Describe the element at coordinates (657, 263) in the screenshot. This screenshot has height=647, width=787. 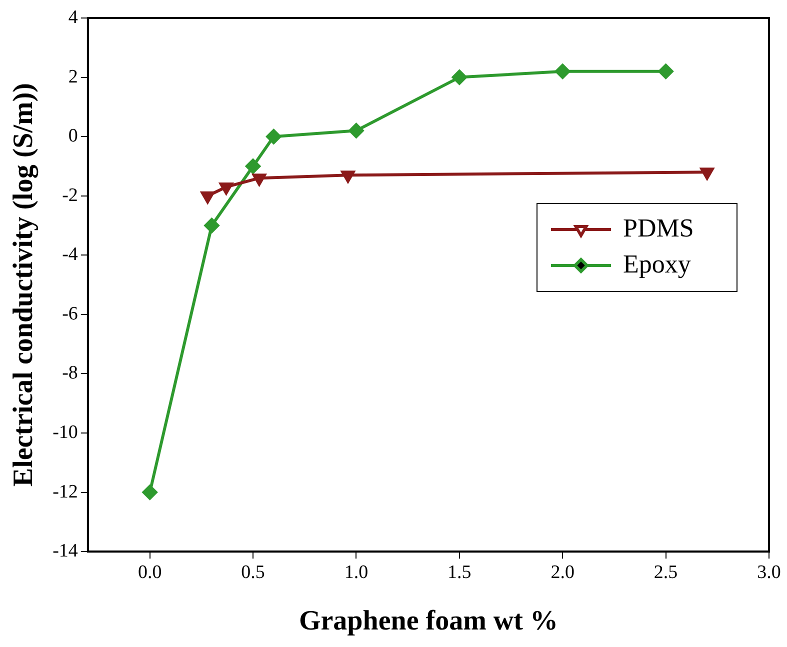
I see `legend-label: Epoxy` at that location.